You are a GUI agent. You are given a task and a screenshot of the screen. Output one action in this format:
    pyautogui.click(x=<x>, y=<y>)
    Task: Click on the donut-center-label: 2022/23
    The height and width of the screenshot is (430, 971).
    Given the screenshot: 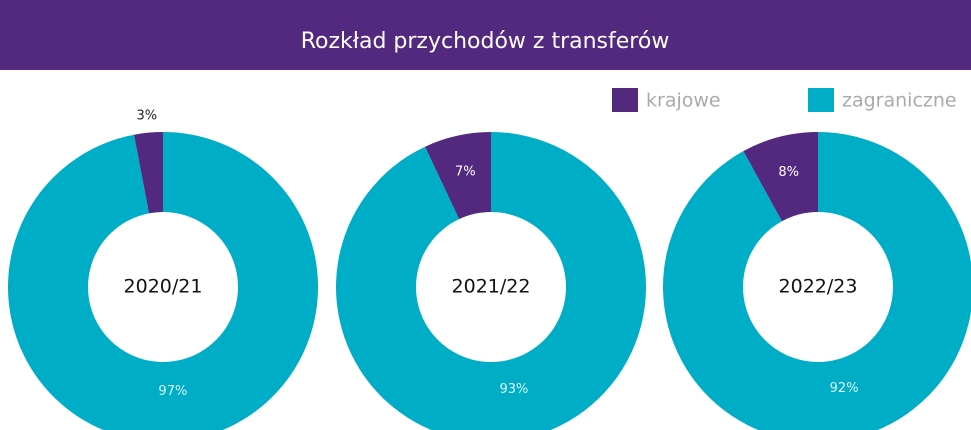 What is the action you would take?
    pyautogui.click(x=818, y=287)
    